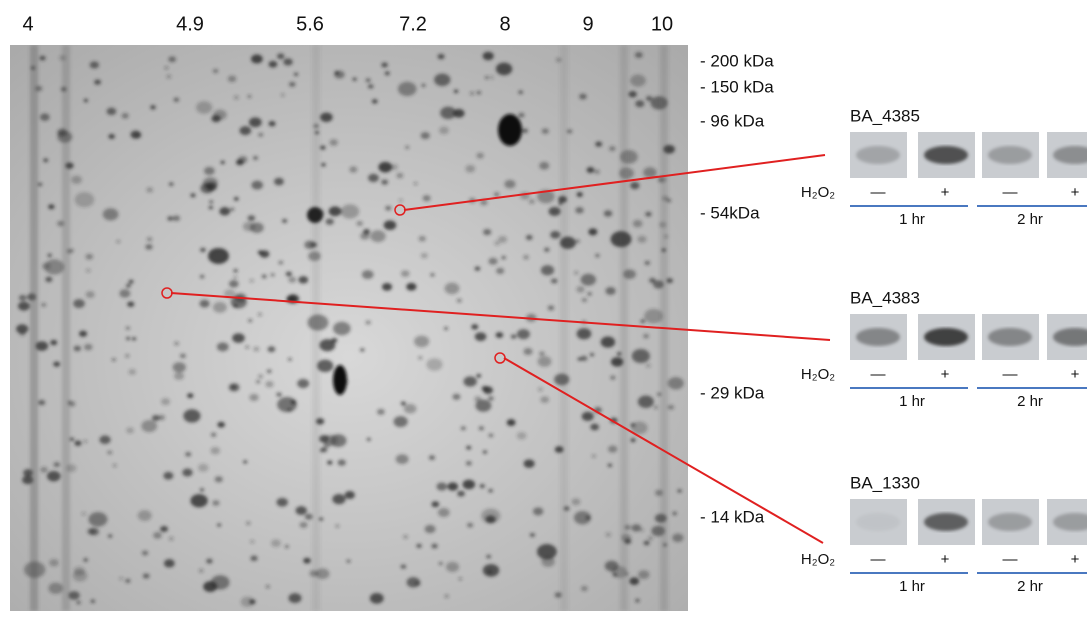  I want to click on blot-band, so click(878, 522).